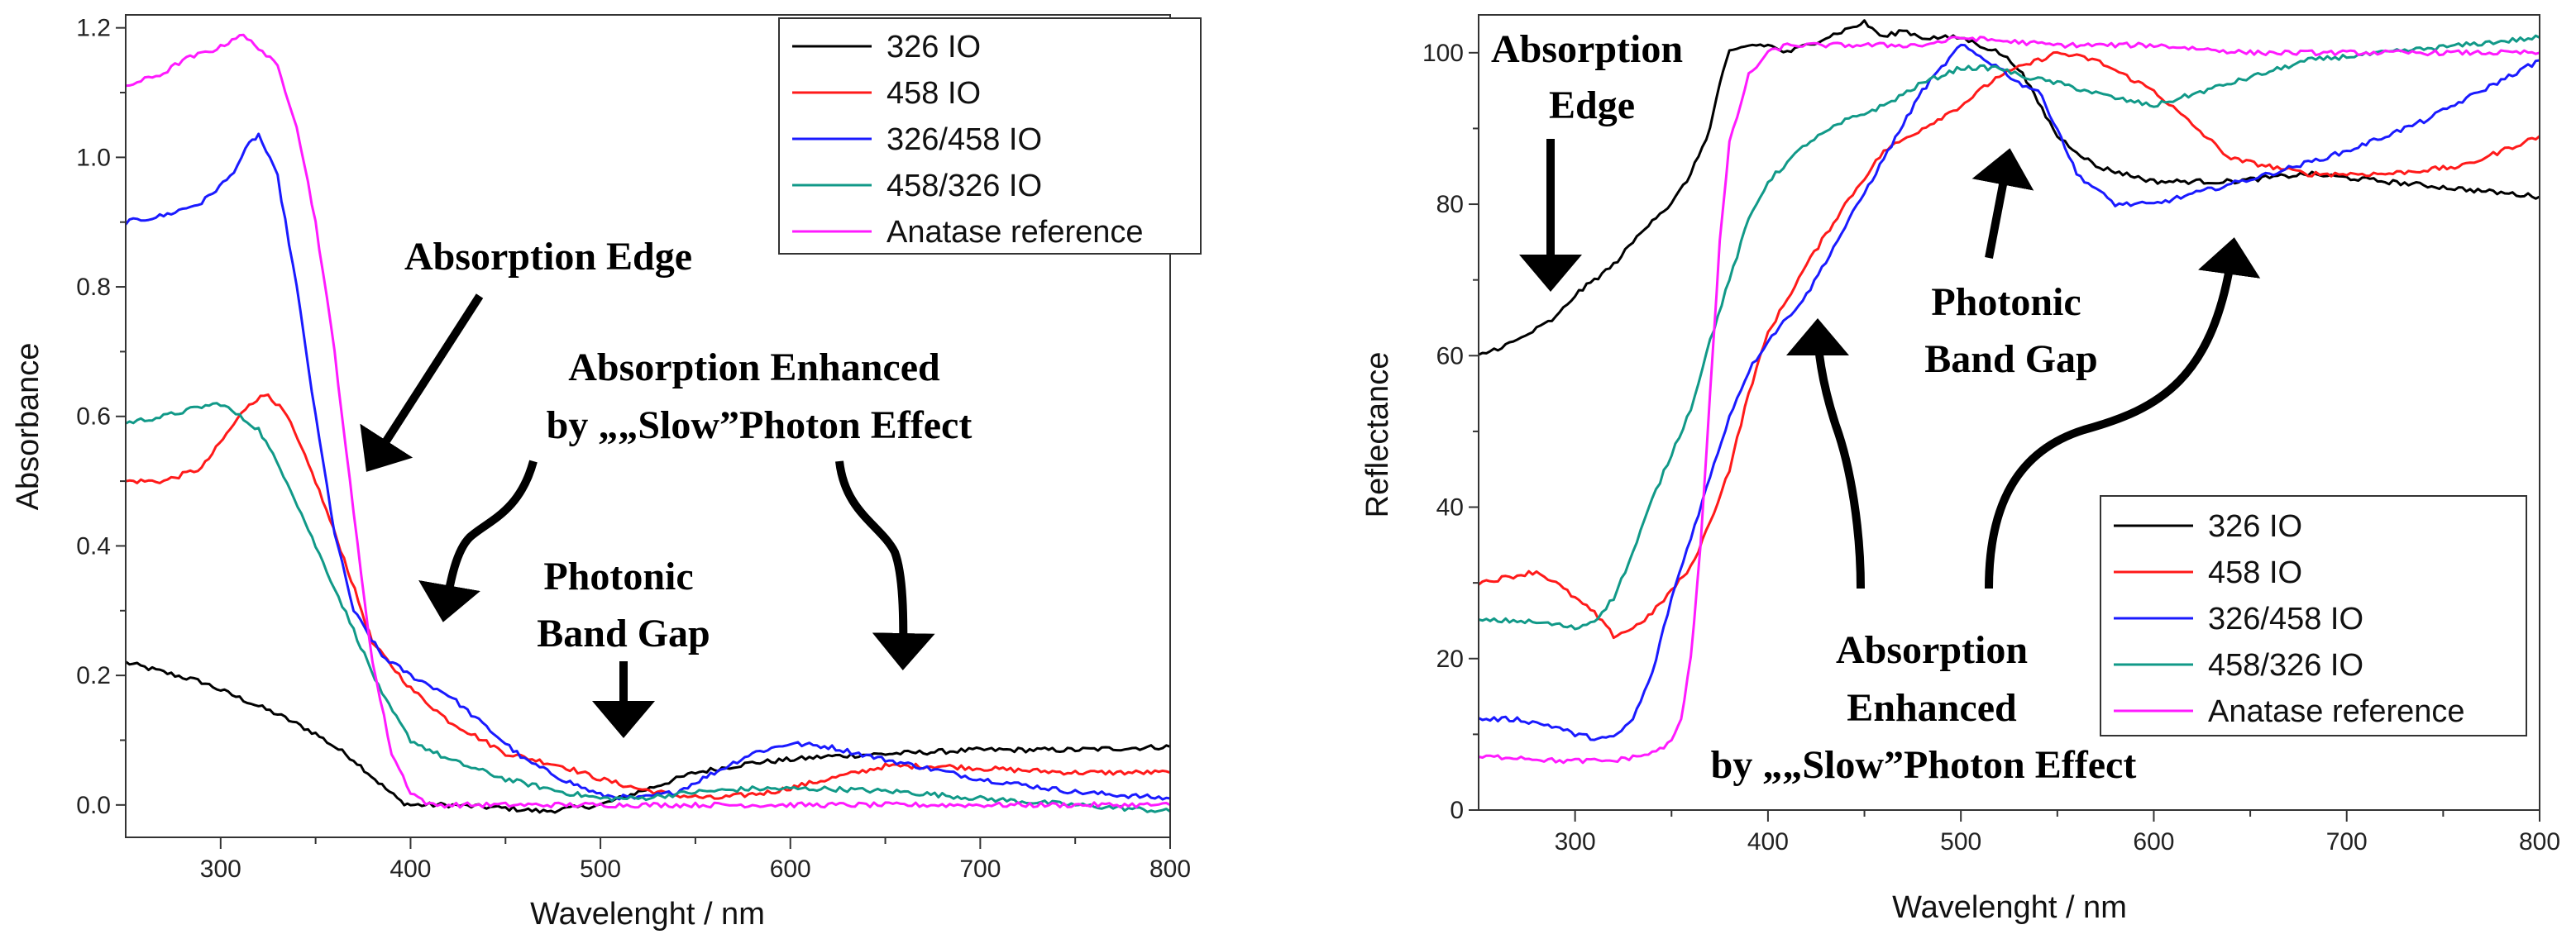 This screenshot has width=2576, height=939. I want to click on absorbance-x-axis-label: Wavelenght / nm, so click(647, 914).